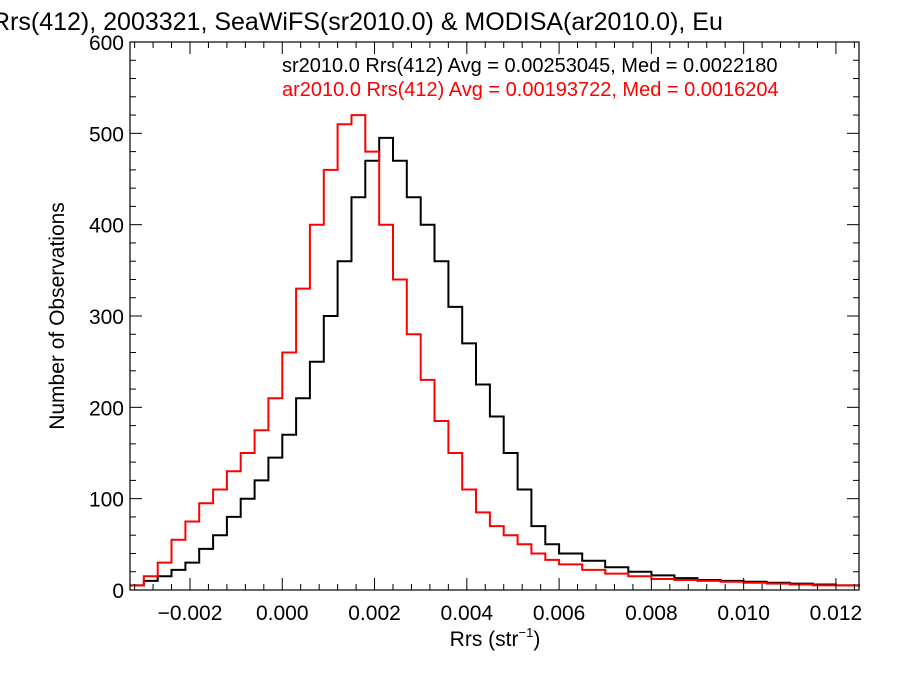  I want to click on x-tick-label: 0.002, so click(374, 613).